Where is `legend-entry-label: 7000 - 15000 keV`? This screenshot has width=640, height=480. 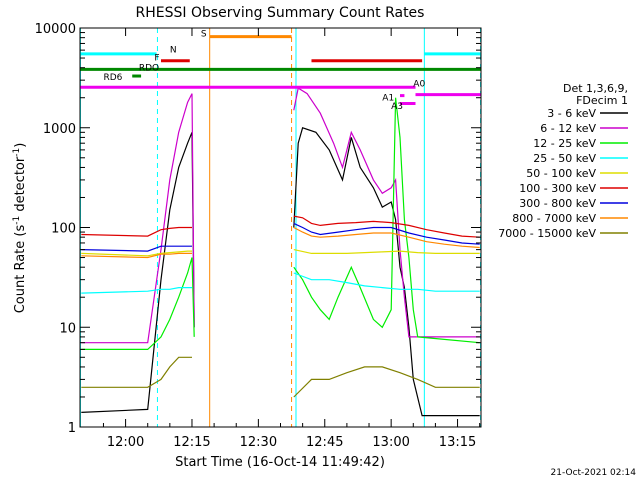 legend-entry-label: 7000 - 15000 keV is located at coordinates (547, 233).